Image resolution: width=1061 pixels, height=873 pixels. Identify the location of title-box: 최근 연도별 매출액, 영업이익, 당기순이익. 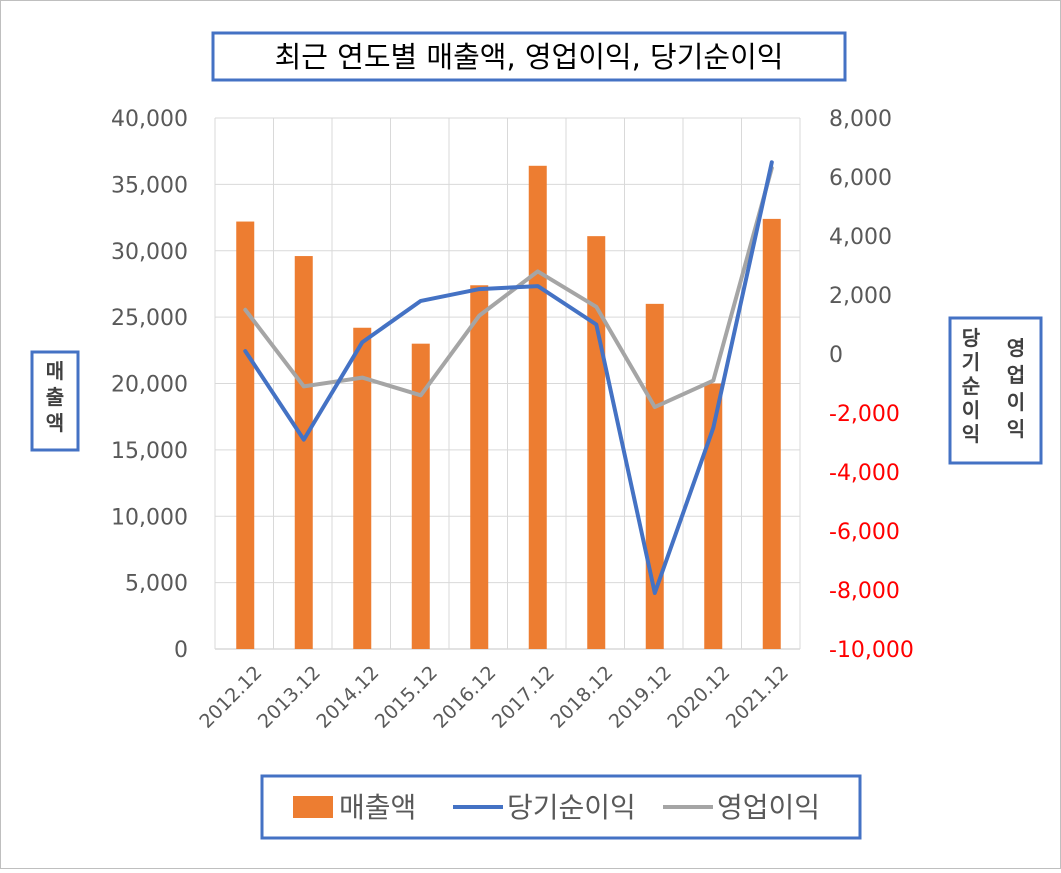
(529, 56).